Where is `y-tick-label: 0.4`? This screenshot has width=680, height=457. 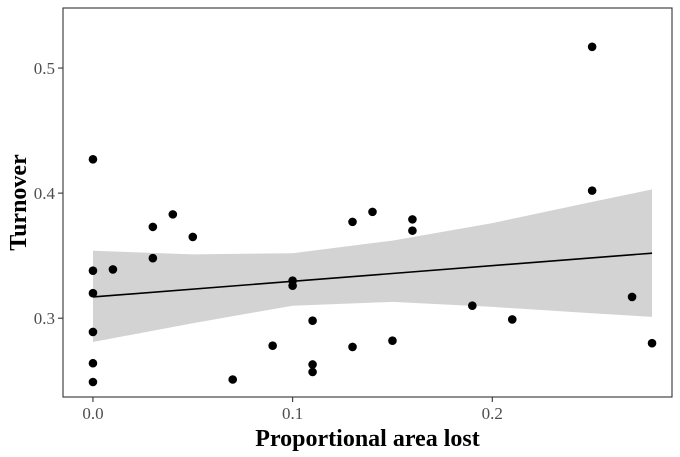 y-tick-label: 0.4 is located at coordinates (45, 193).